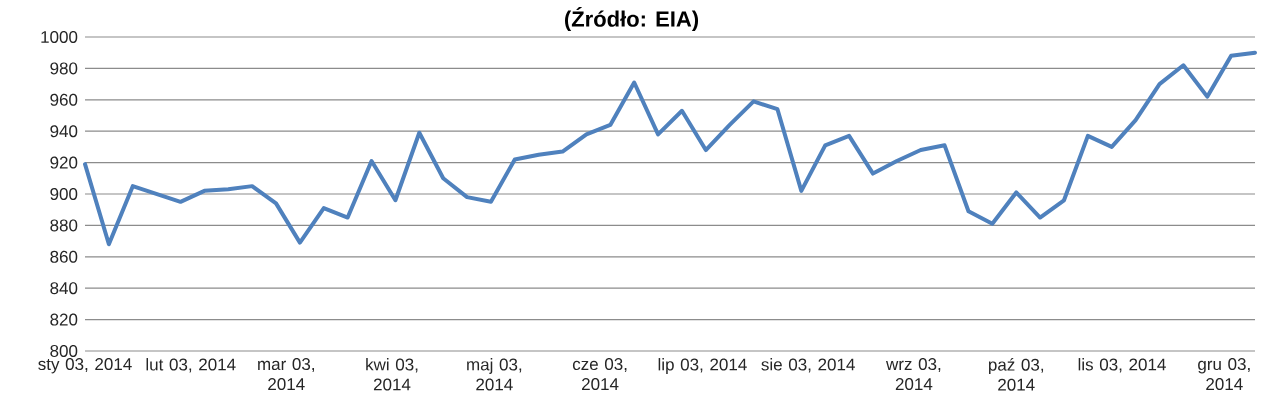 The image size is (1263, 415). I want to click on x-tick-label: sie 03, 2014, so click(808, 365).